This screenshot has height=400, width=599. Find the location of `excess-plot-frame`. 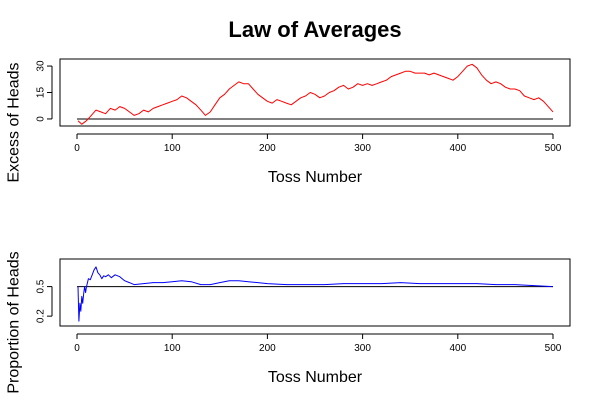

excess-plot-frame is located at coordinates (315, 92).